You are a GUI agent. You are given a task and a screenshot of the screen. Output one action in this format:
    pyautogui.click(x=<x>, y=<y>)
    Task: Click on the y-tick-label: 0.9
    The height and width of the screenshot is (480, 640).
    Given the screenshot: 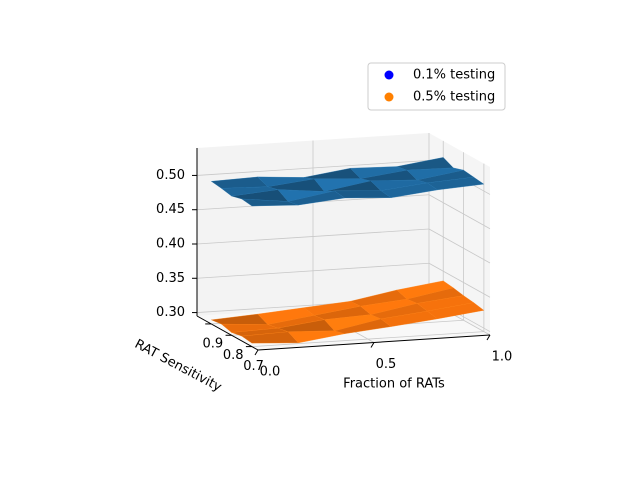 What is the action you would take?
    pyautogui.click(x=213, y=343)
    